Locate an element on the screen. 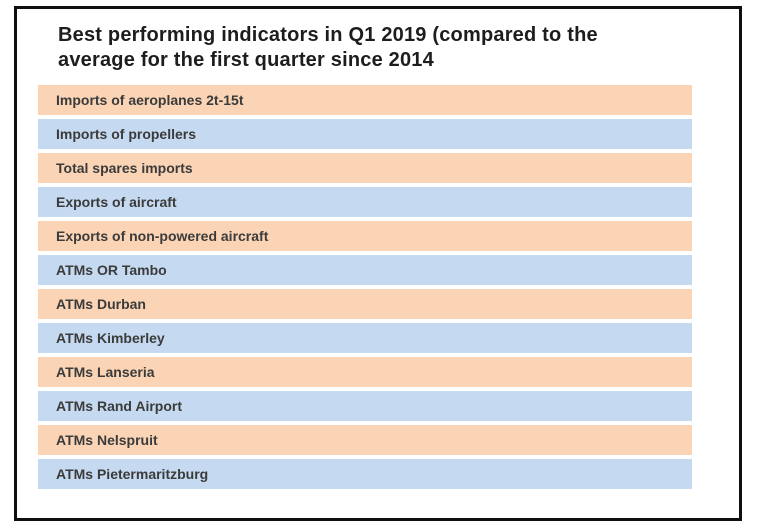 Image resolution: width=760 pixels, height=532 pixels. list-item: Exports of non-powered aircraft is located at coordinates (365, 236).